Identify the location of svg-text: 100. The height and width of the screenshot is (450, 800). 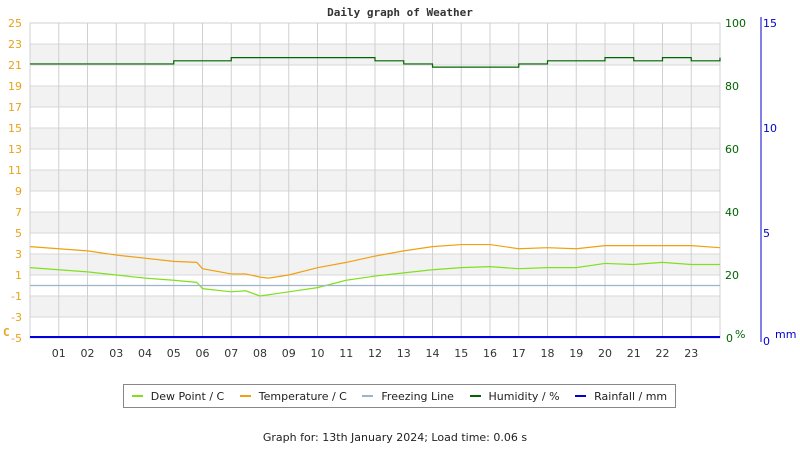
(735, 23).